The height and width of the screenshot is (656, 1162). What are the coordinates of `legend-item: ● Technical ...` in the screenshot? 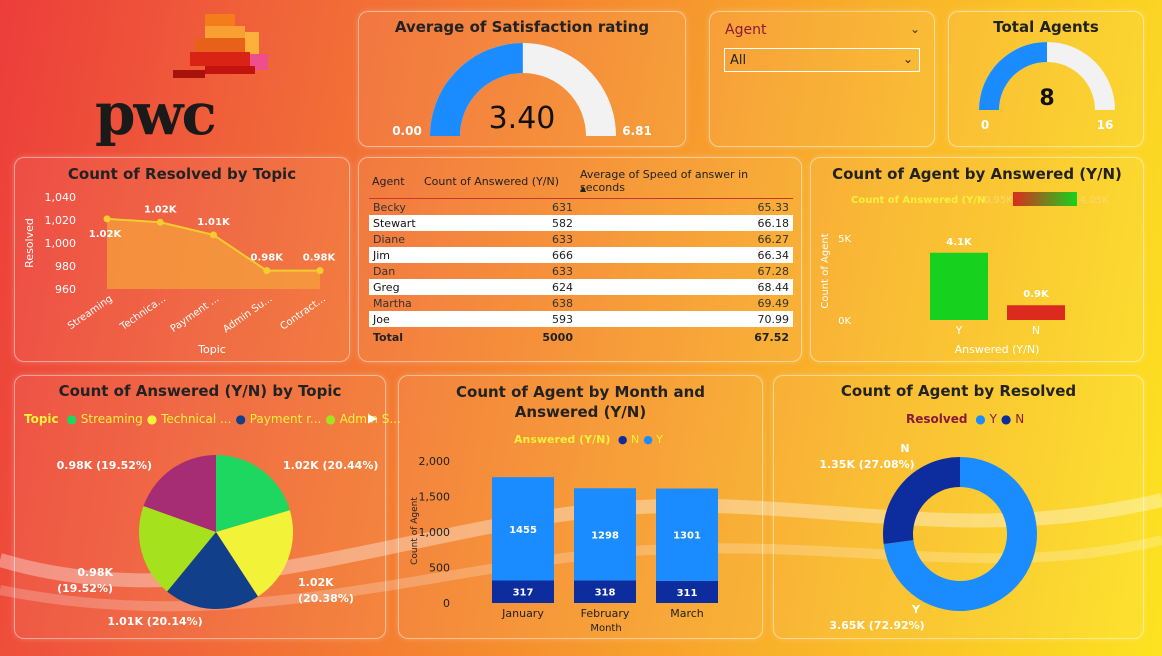 It's located at (189, 419).